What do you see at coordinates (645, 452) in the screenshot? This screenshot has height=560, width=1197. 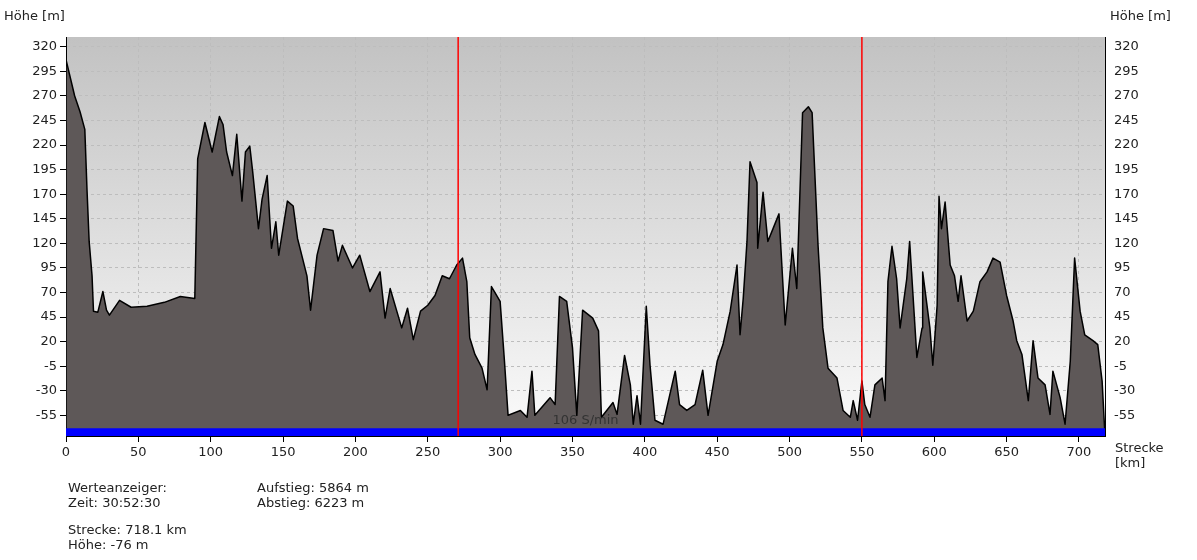 I see `x-tick-label: 400` at bounding box center [645, 452].